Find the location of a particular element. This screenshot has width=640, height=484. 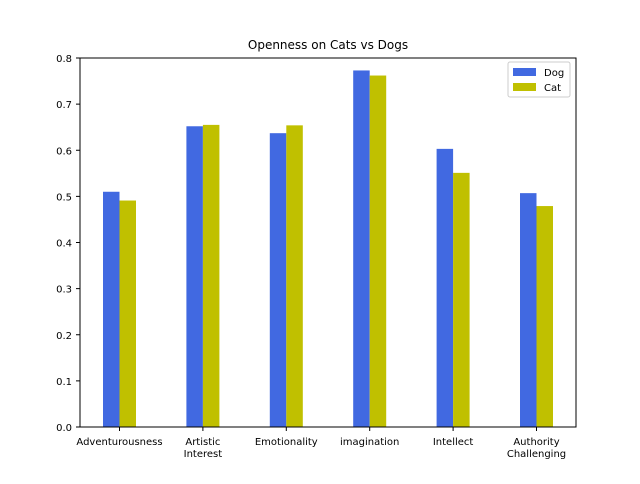

legend-swatch-dog is located at coordinates (524, 72).